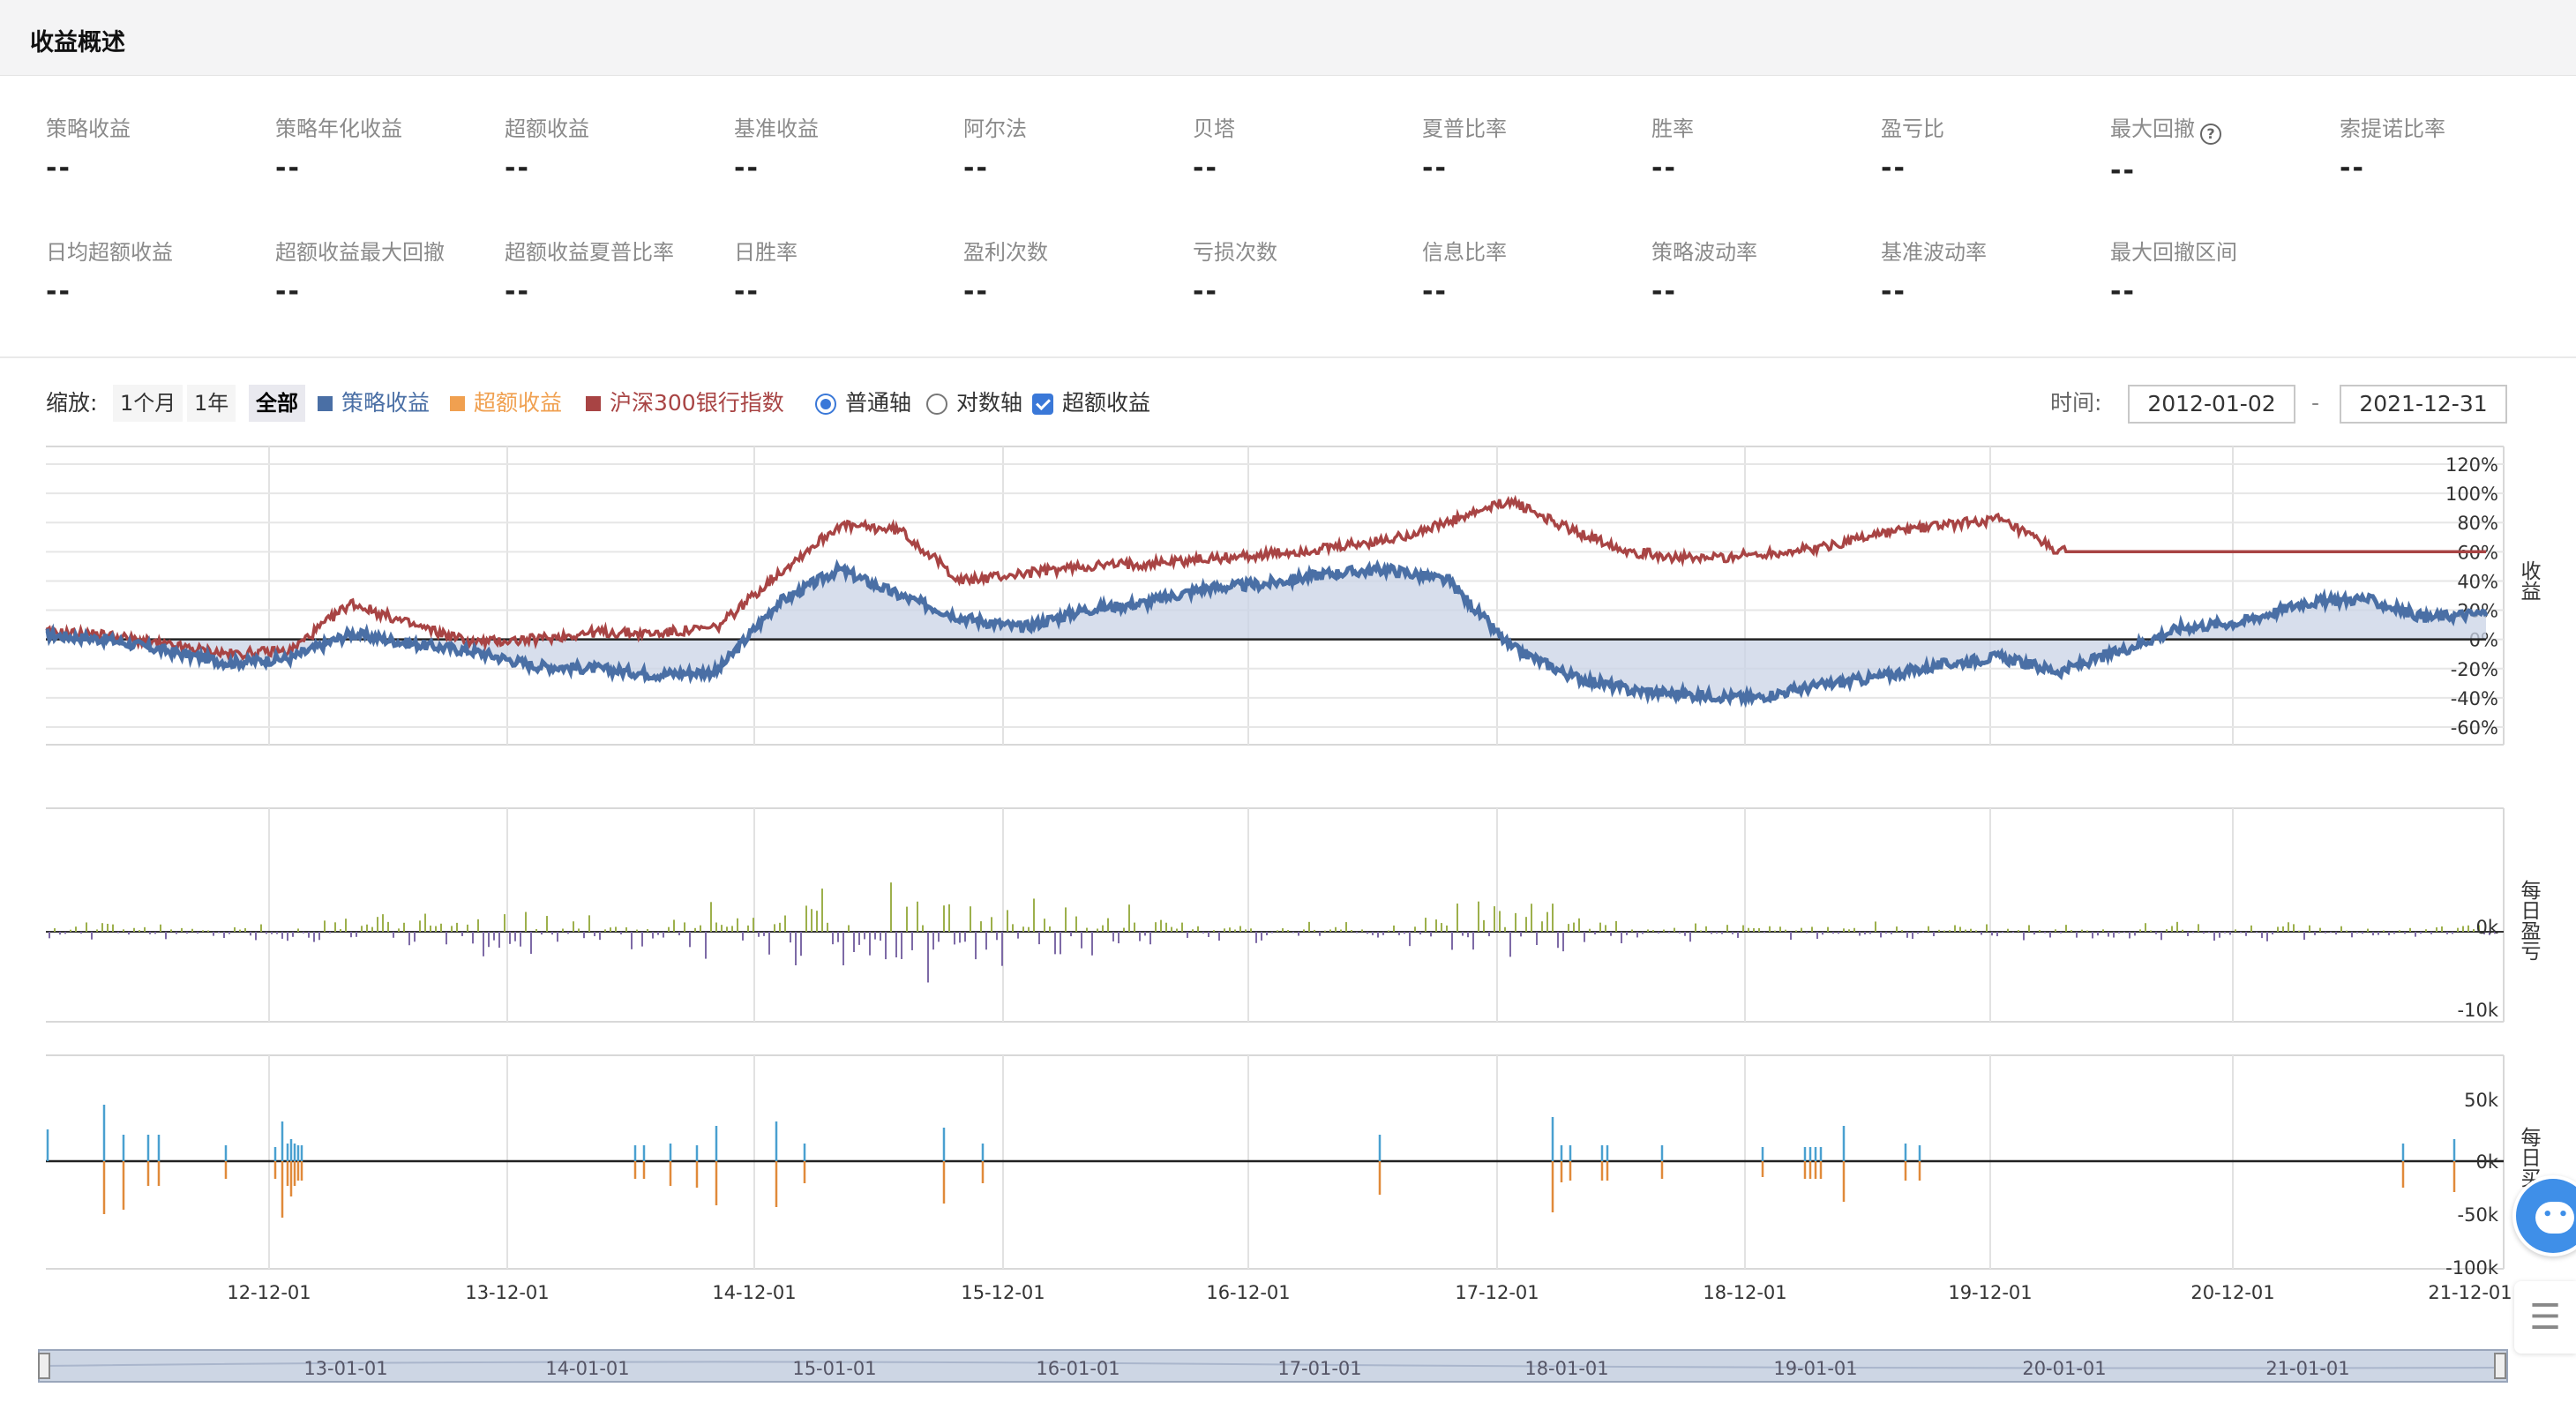 The height and width of the screenshot is (1410, 2576). I want to click on metric-label-text: 超额收益最大回撤, so click(360, 252).